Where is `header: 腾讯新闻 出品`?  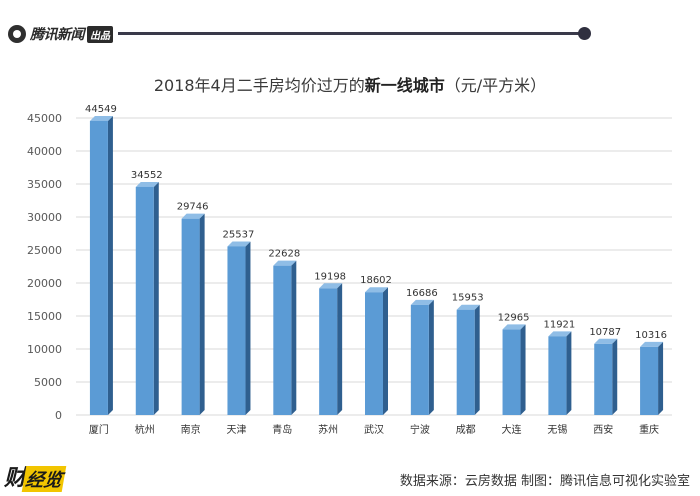
header: 腾讯新闻 出品 is located at coordinates (350, 32).